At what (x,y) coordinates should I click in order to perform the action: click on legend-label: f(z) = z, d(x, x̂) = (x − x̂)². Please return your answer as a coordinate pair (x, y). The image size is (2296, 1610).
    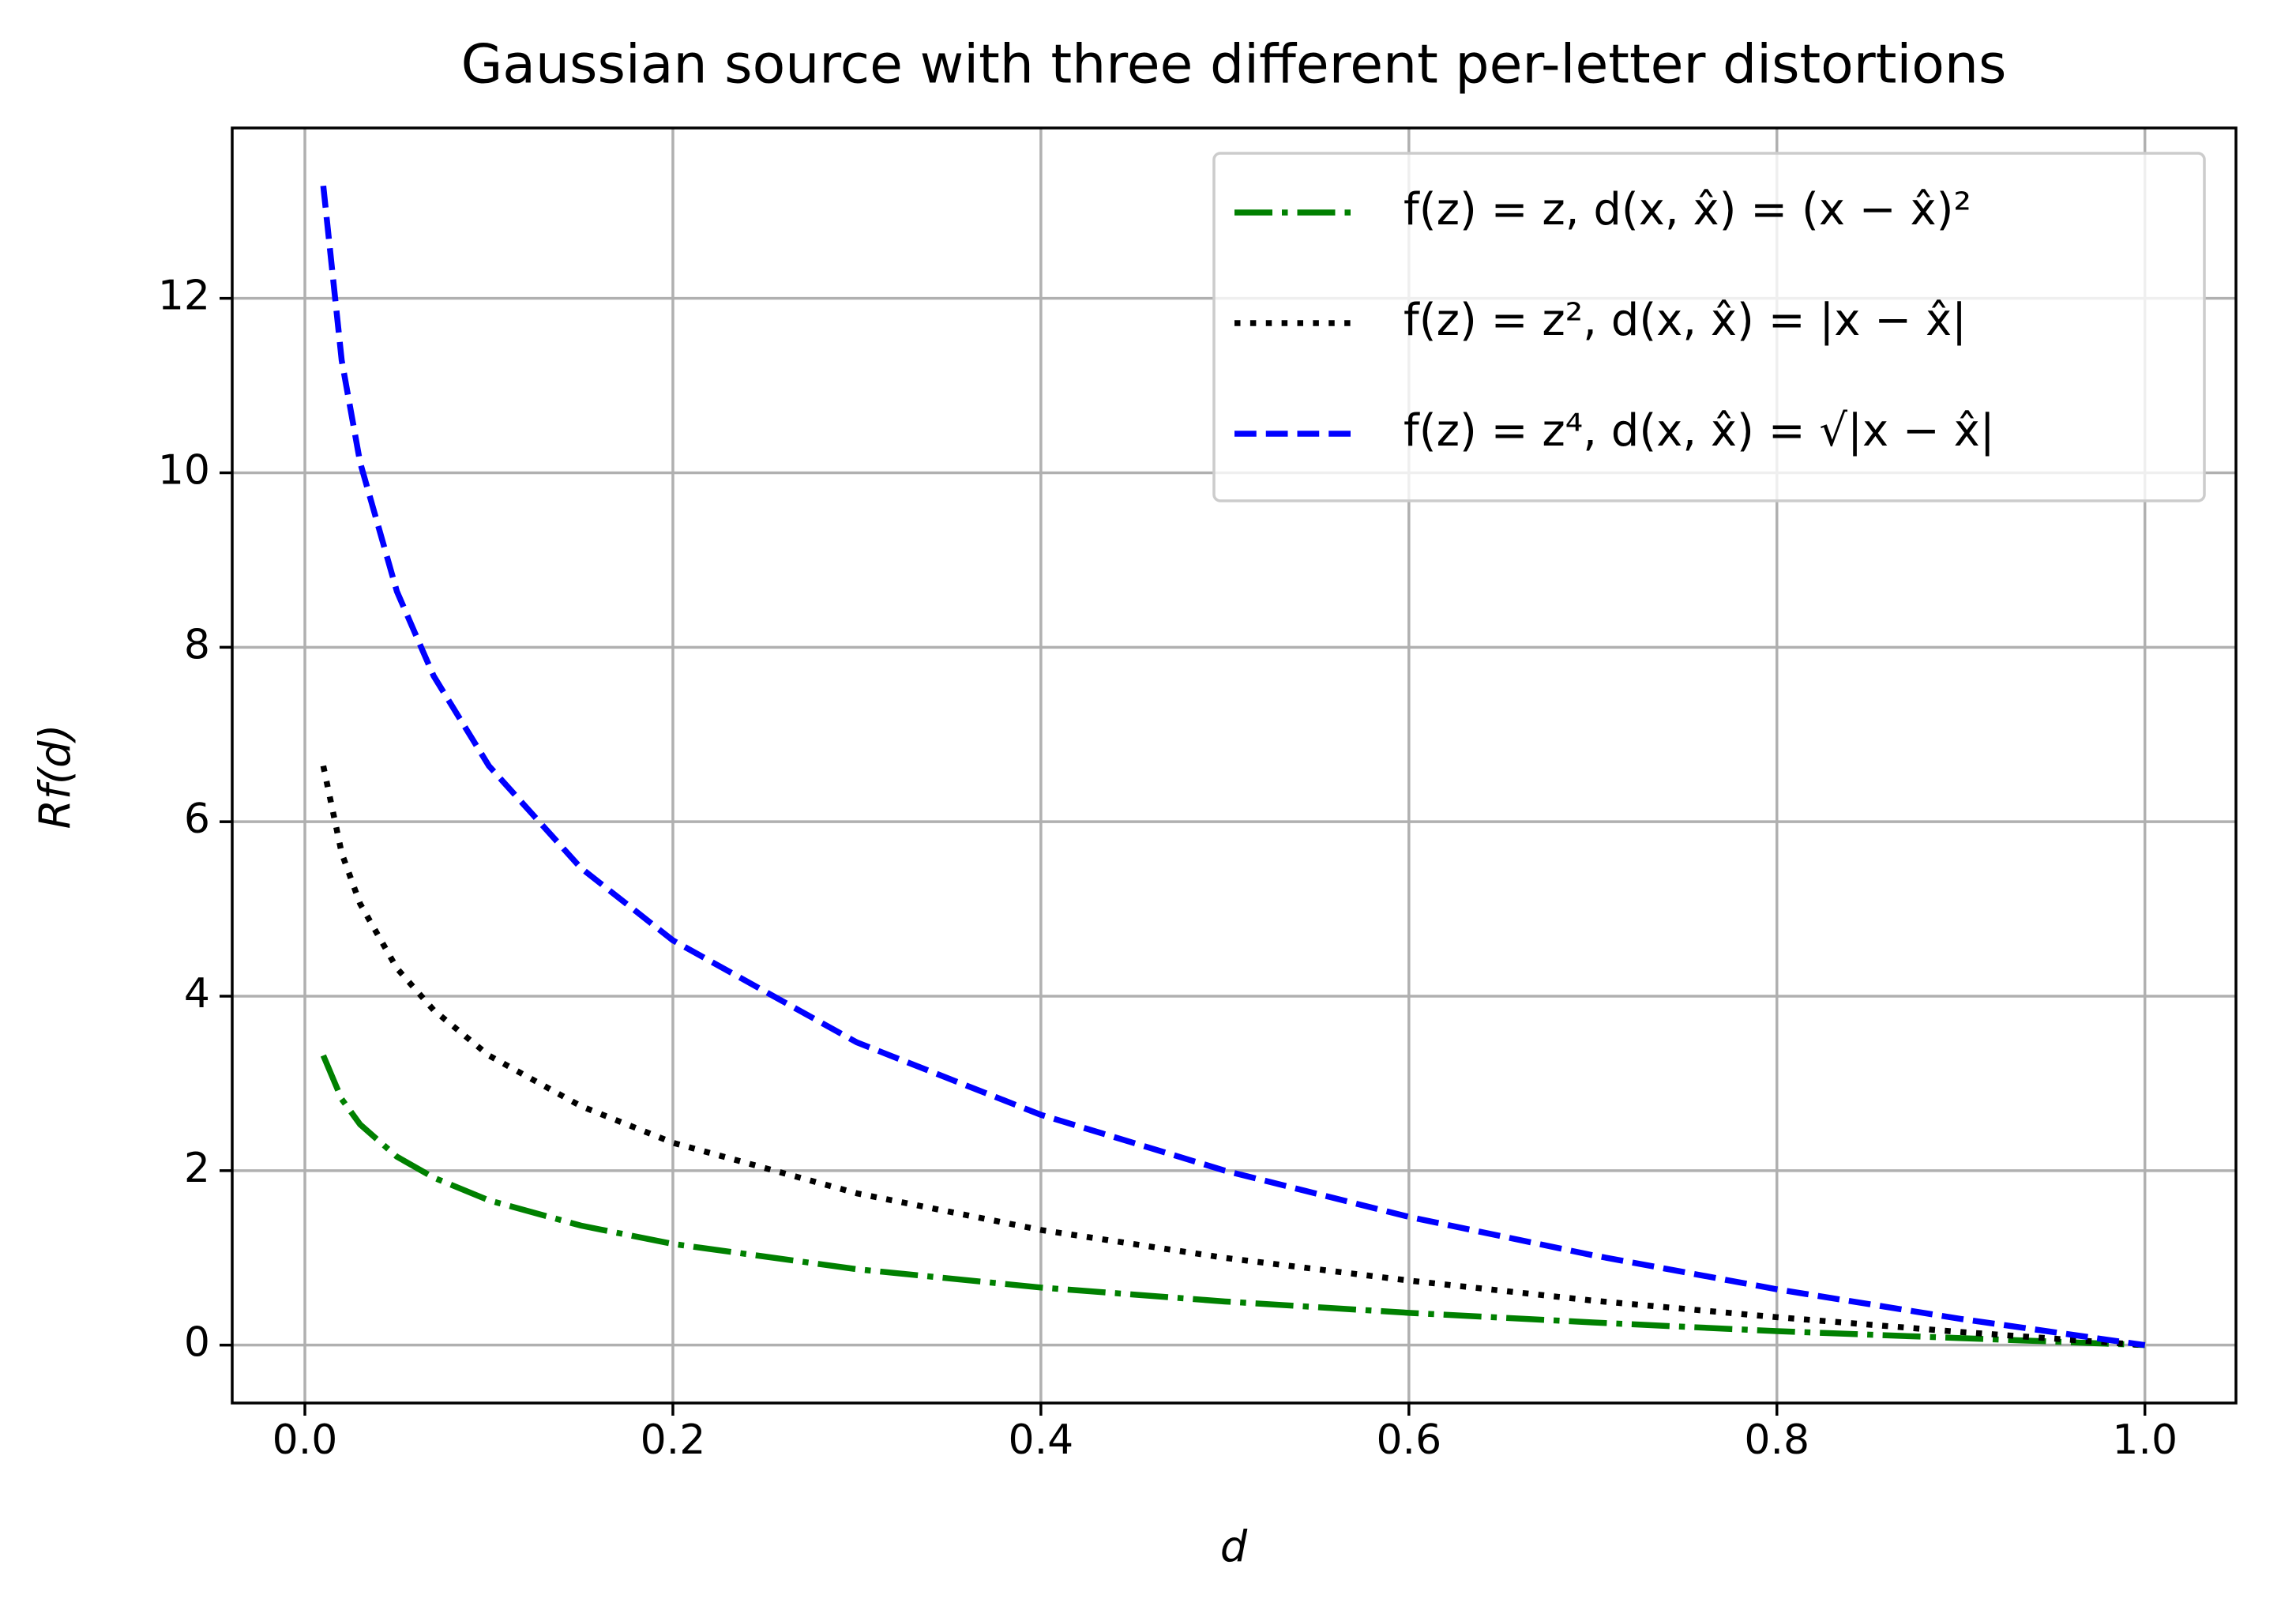
    Looking at the image, I should click on (1688, 209).